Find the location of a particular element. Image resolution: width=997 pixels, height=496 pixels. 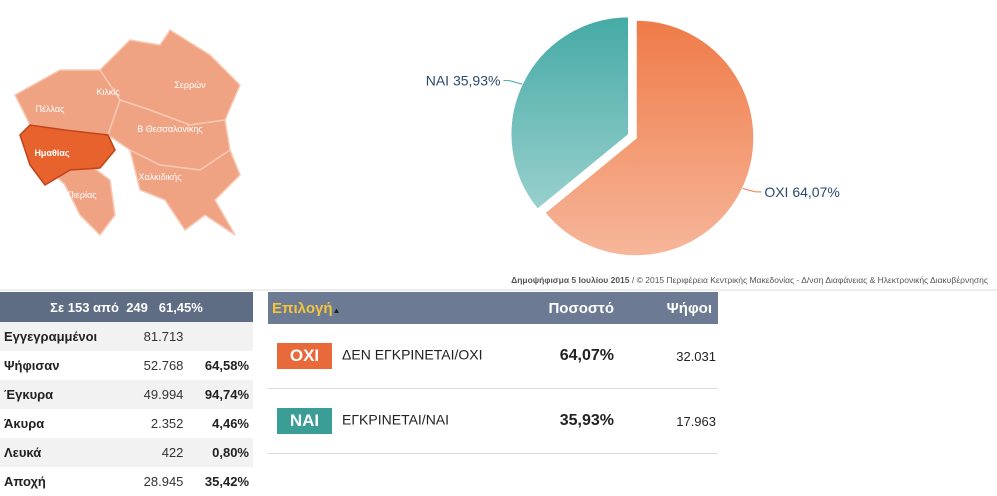

map-label: Ημαθίας is located at coordinates (51, 153).